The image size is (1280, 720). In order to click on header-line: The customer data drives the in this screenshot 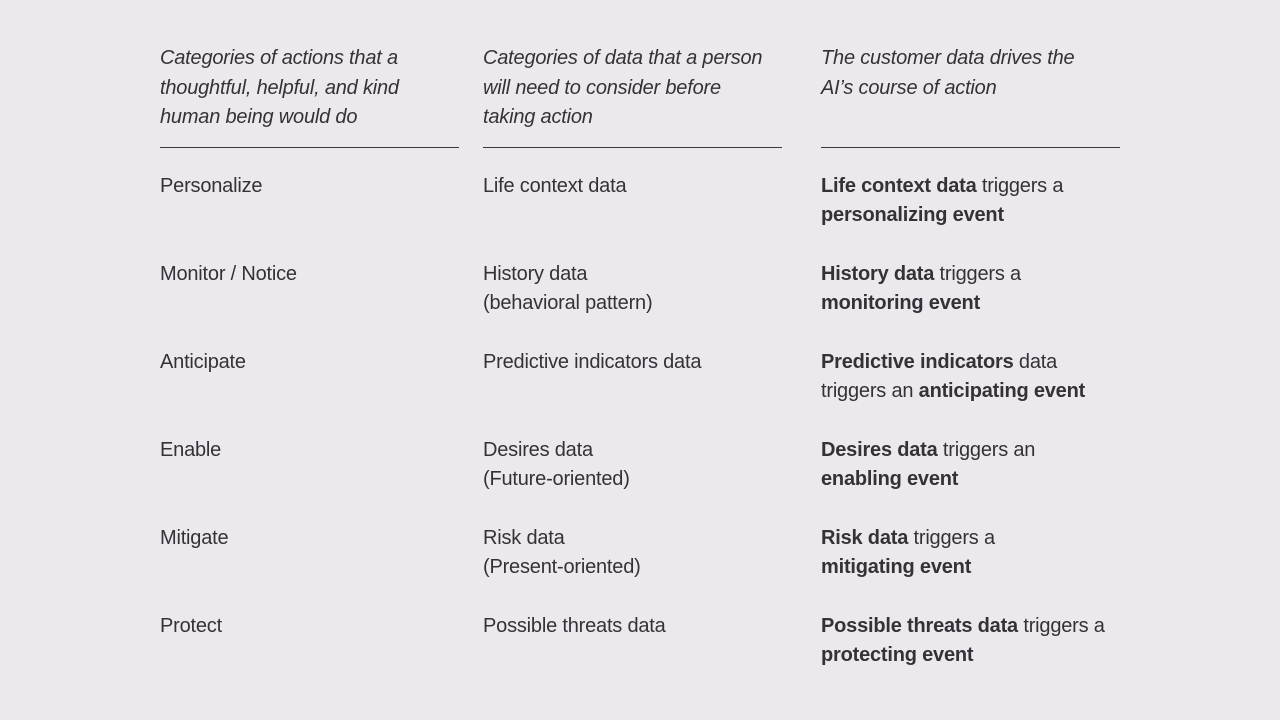, I will do `click(948, 58)`.